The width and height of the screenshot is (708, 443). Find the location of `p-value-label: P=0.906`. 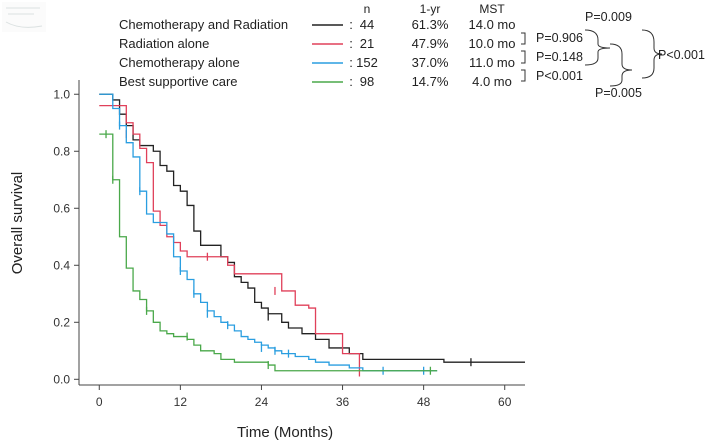

p-value-label: P=0.906 is located at coordinates (559, 38).